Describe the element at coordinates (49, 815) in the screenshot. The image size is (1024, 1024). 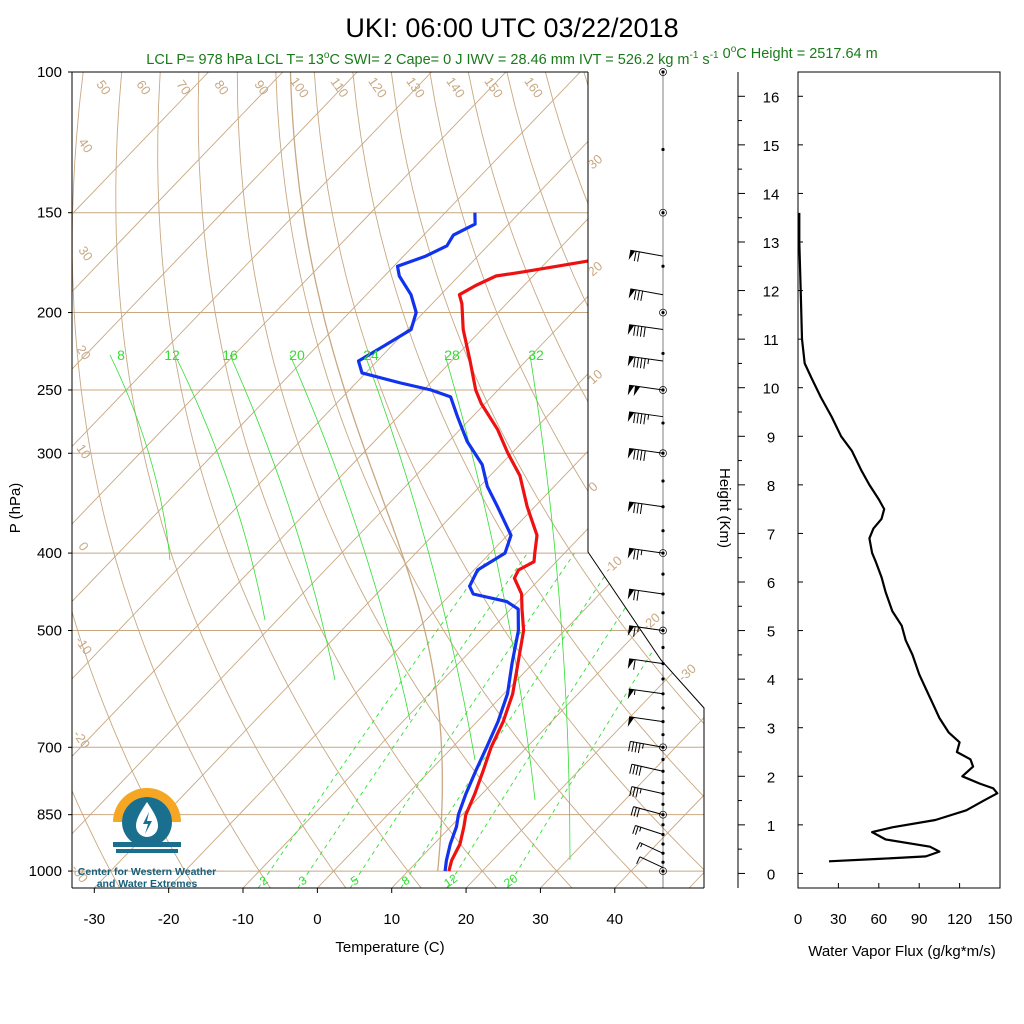
I see `p-tick-label: 850` at that location.